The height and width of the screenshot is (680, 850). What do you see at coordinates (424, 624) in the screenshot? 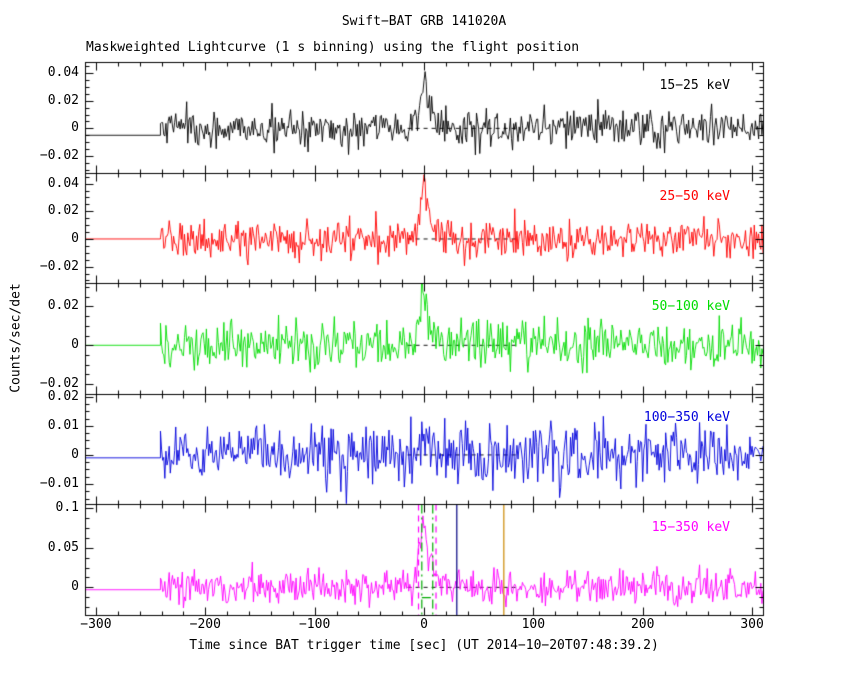
I see `x-tick-label: 0` at bounding box center [424, 624].